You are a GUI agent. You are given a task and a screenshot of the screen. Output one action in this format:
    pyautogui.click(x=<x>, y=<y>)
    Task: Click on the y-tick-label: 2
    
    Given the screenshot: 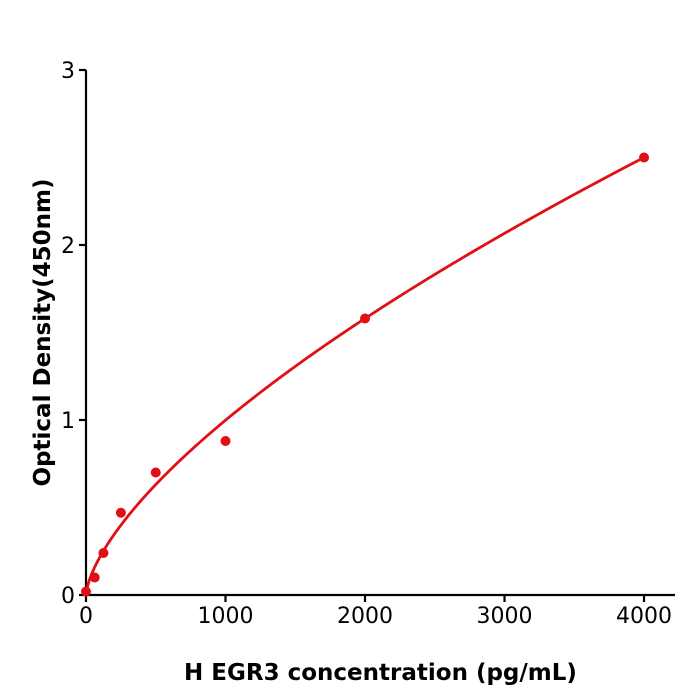 What is the action you would take?
    pyautogui.click(x=68, y=246)
    